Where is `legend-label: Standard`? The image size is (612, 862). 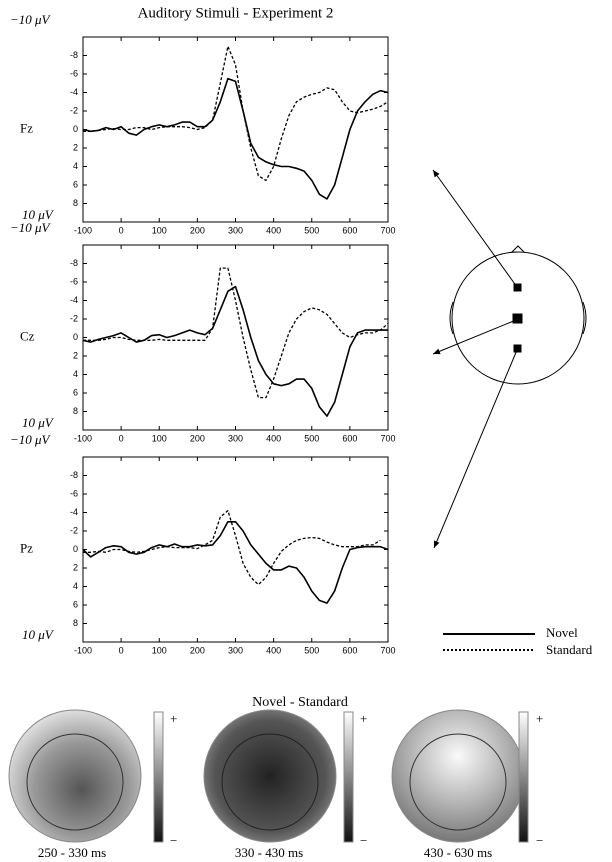 legend-label: Standard is located at coordinates (569, 649).